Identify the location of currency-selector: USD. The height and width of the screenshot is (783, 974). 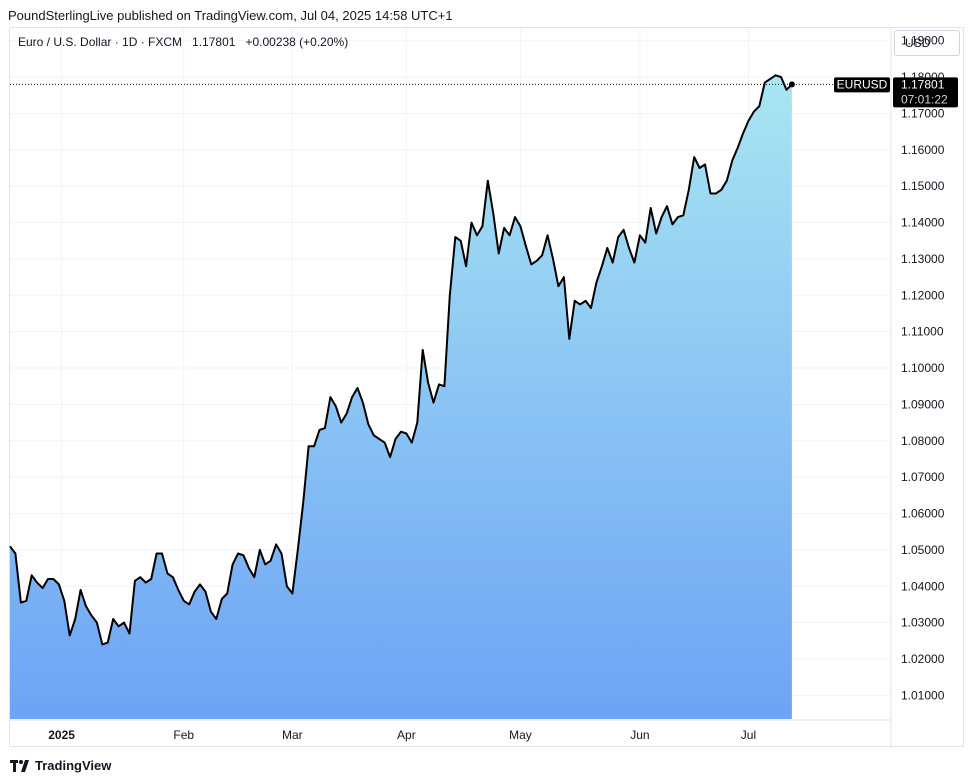
(927, 43).